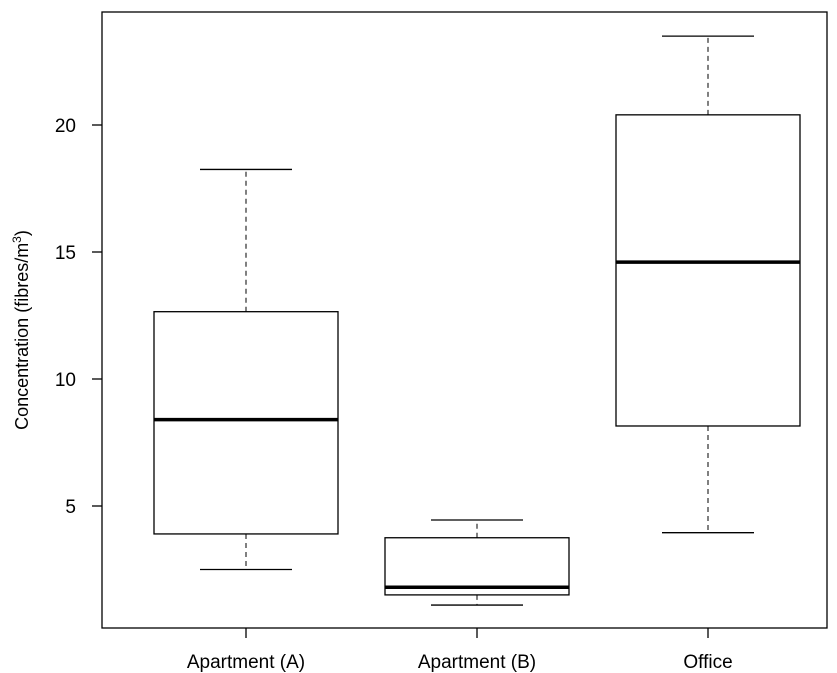 The image size is (837, 673). I want to click on y-tick-label: 10, so click(65, 380).